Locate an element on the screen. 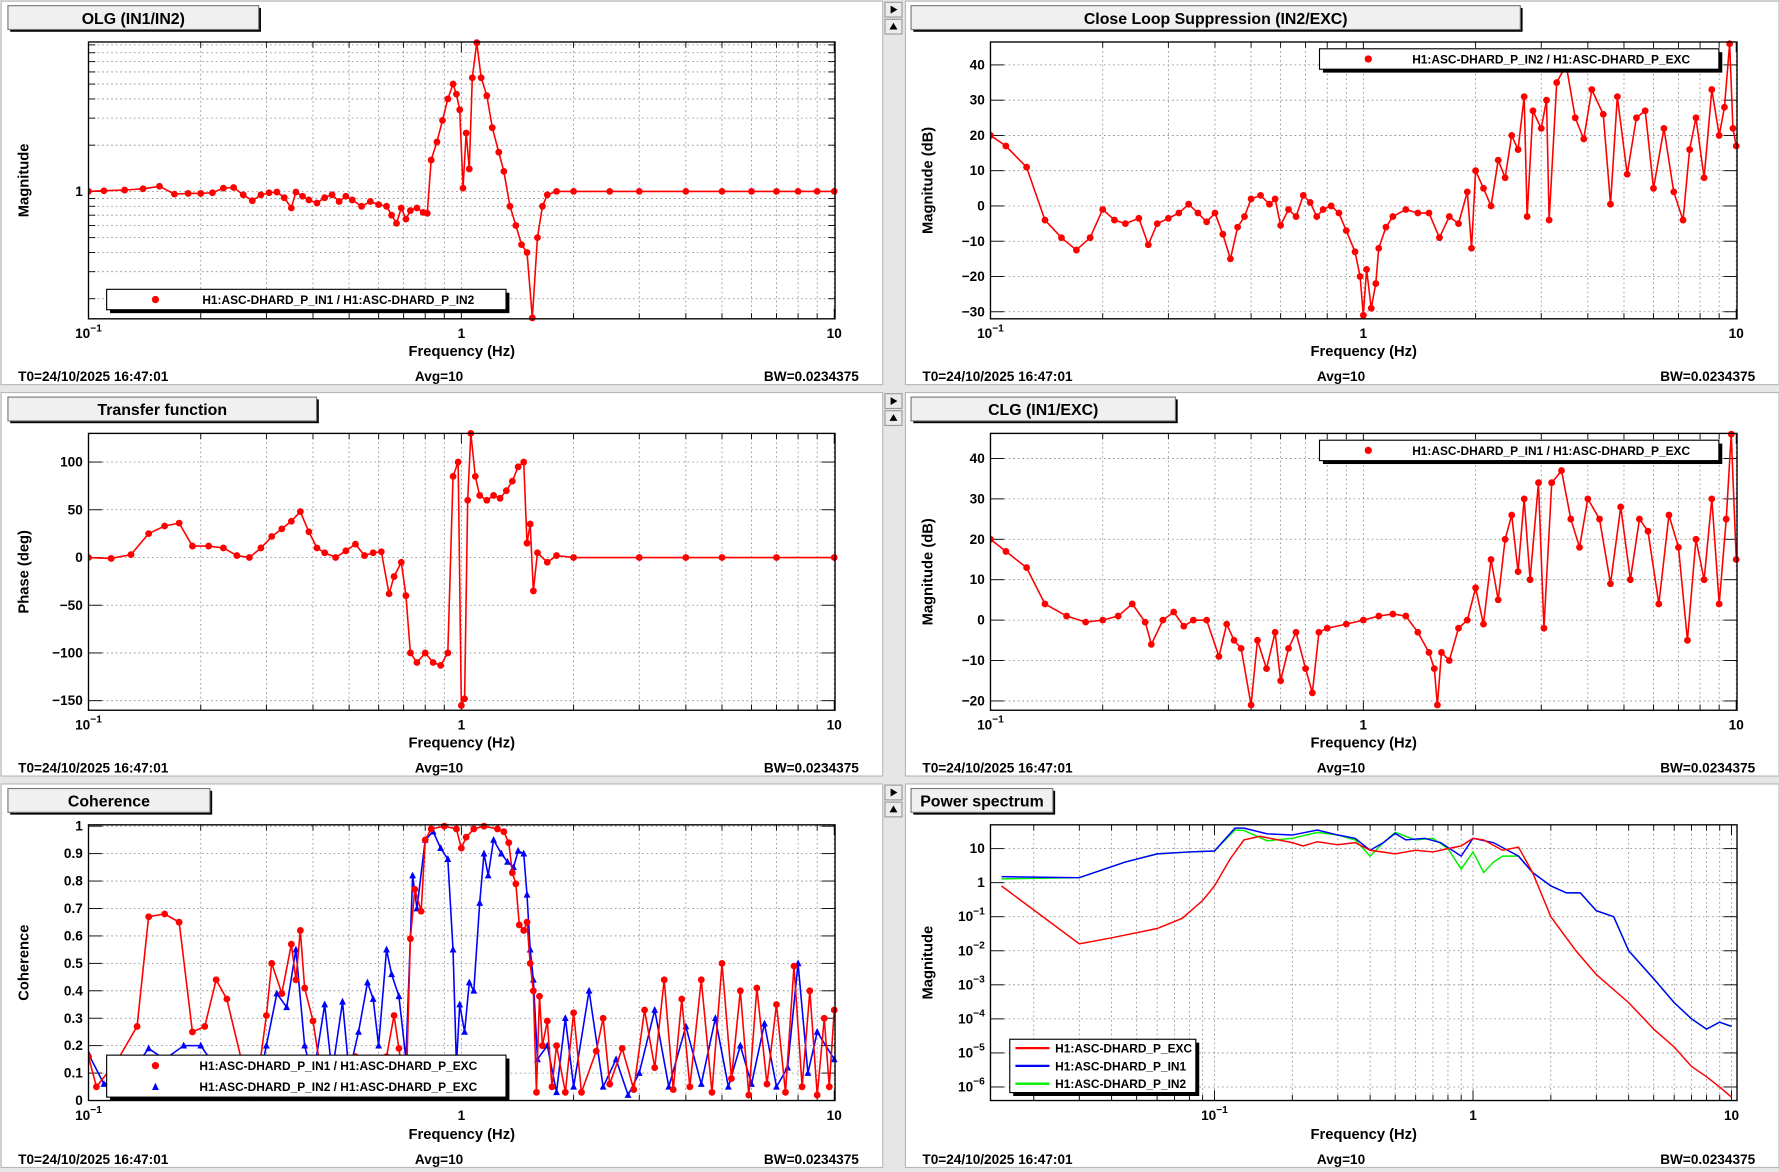  arrow-up-icon is located at coordinates (893, 809).